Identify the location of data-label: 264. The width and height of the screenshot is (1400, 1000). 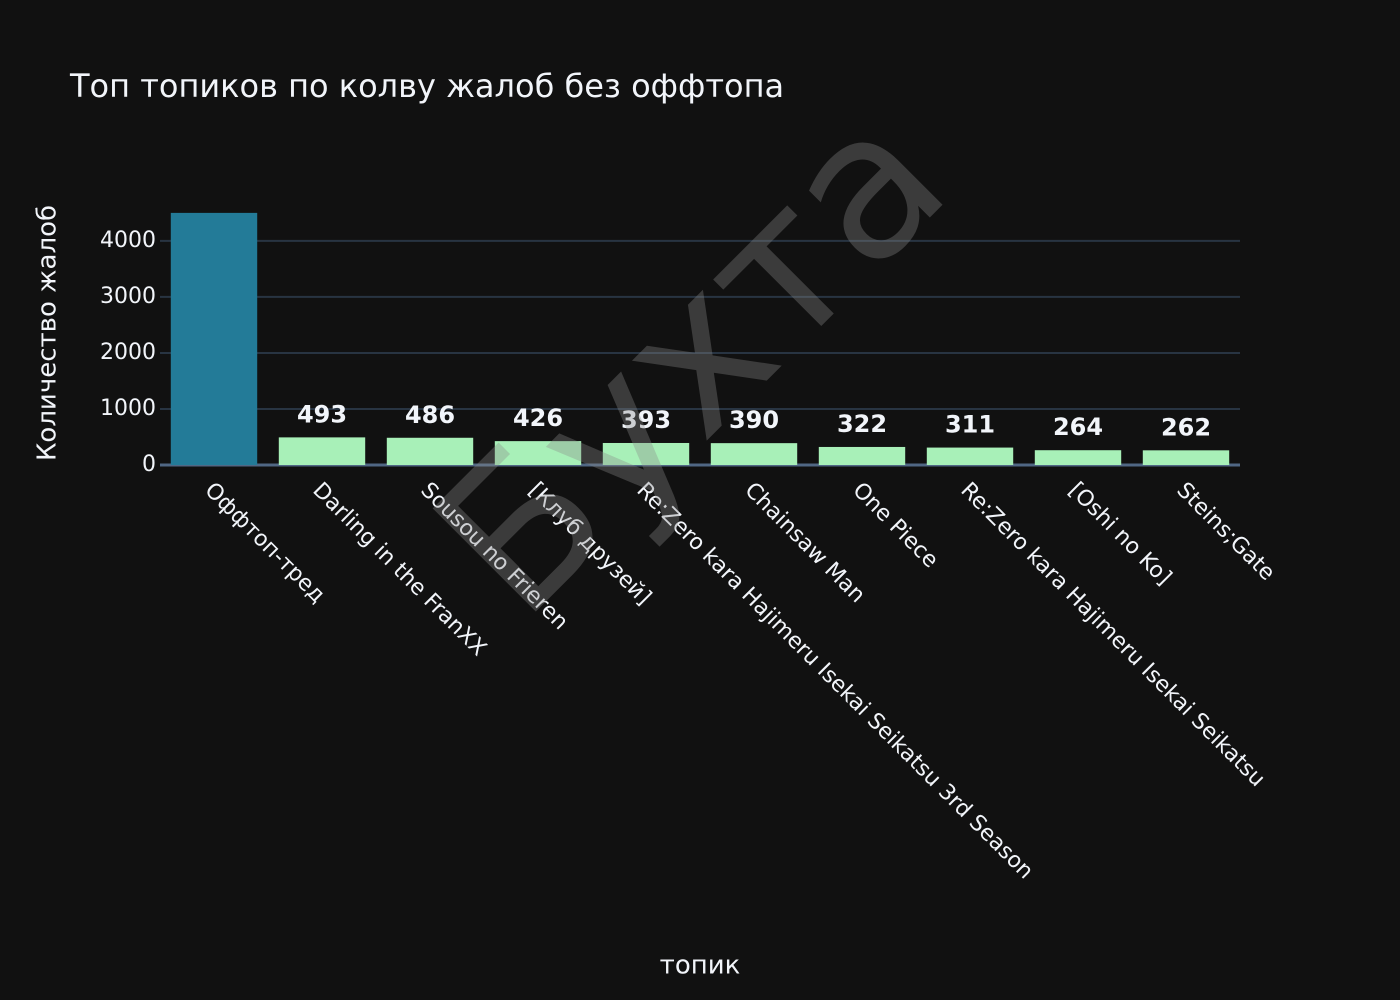
(1078, 427).